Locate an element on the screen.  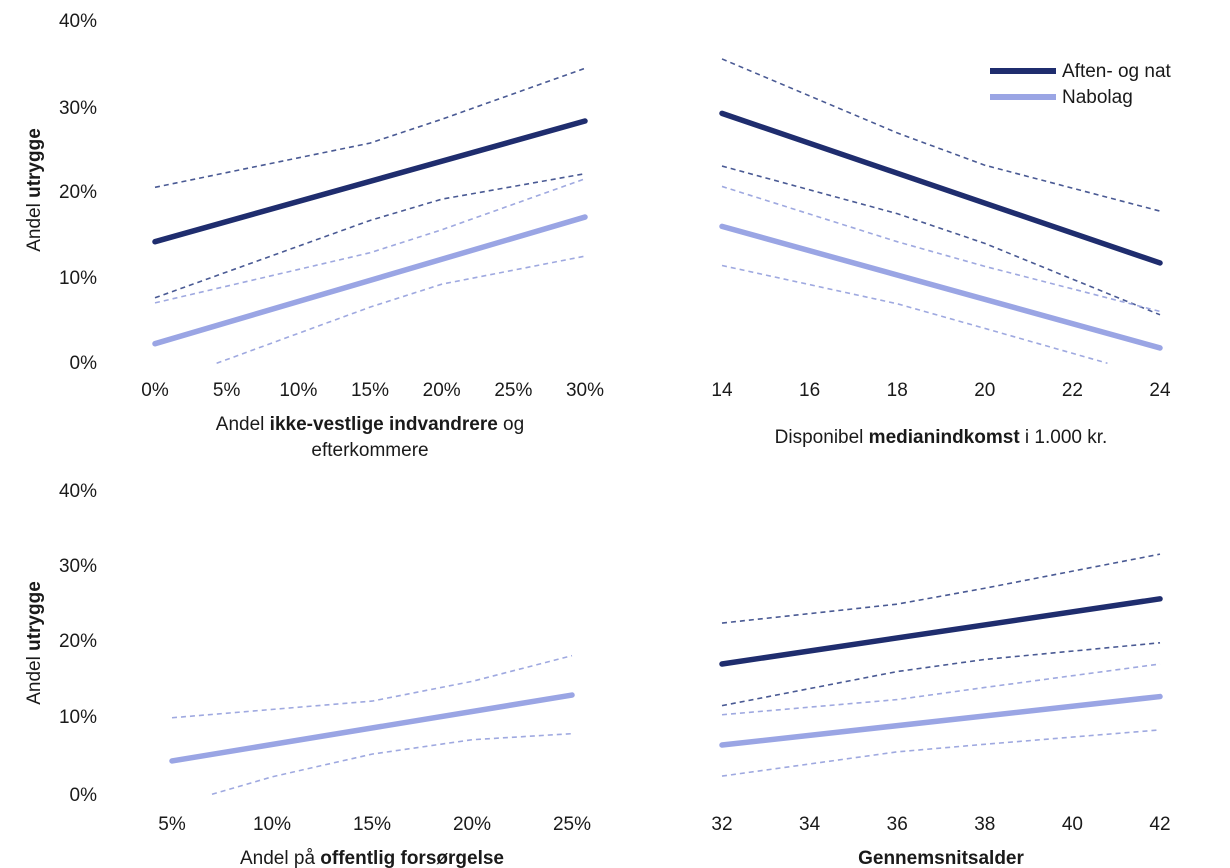
x-axis-title: Disponibel medianindkomst i 1.000 kr. is located at coordinates (941, 437).